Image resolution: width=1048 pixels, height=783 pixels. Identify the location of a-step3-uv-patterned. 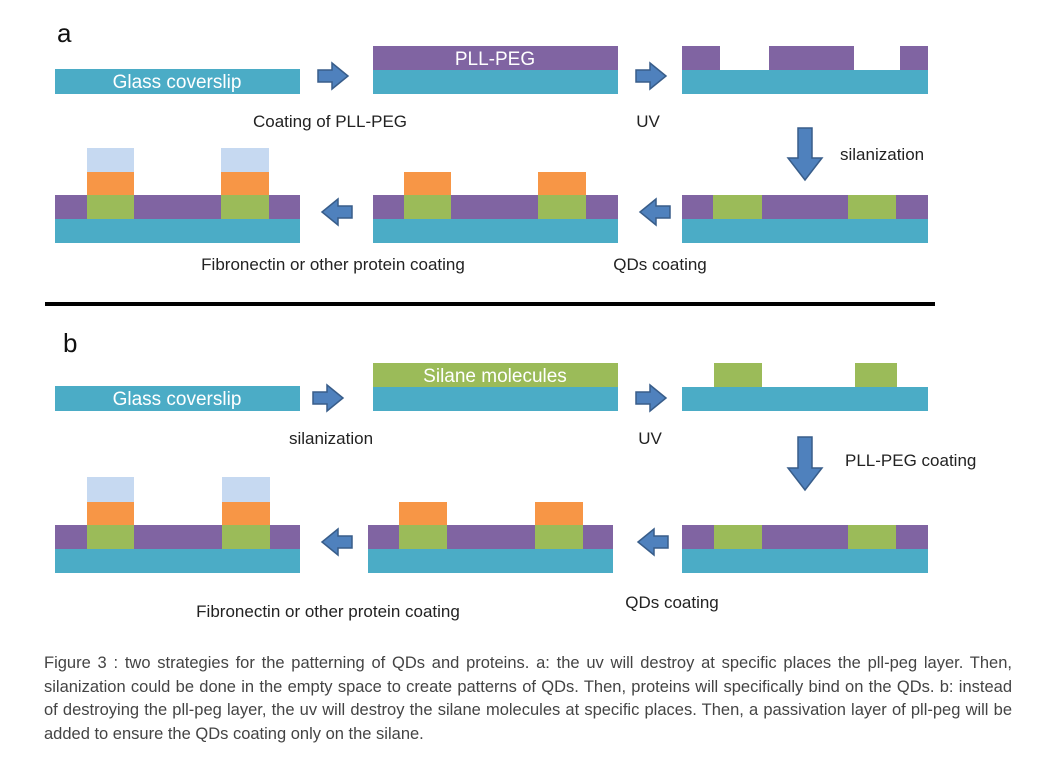
(805, 70).